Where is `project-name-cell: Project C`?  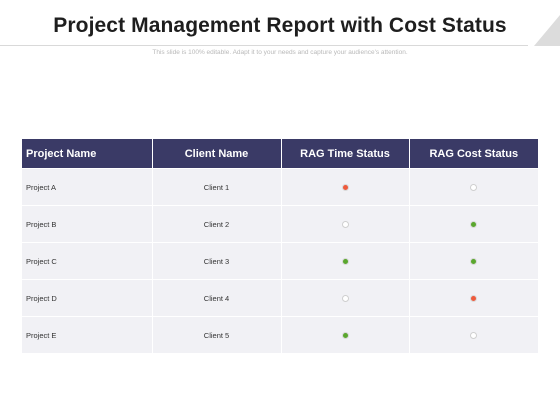
project-name-cell: Project C is located at coordinates (87, 261).